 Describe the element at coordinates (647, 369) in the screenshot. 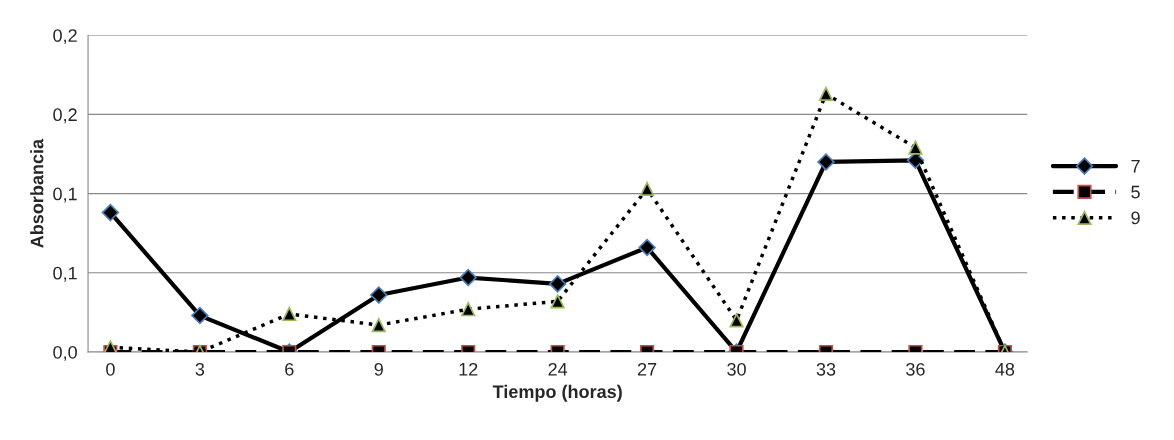

I see `x-tick-label: 27` at that location.